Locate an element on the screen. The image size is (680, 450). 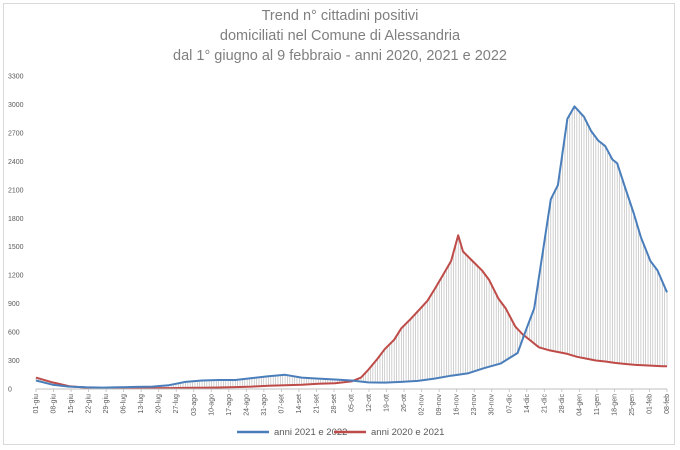
x-tick-label: 04-gen is located at coordinates (579, 405).